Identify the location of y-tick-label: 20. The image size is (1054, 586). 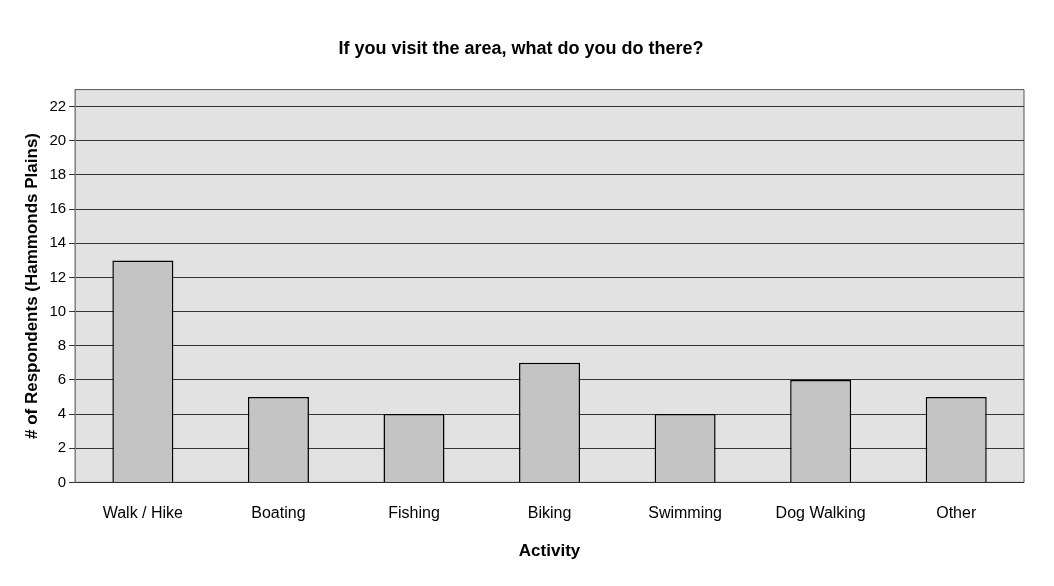
(58, 139).